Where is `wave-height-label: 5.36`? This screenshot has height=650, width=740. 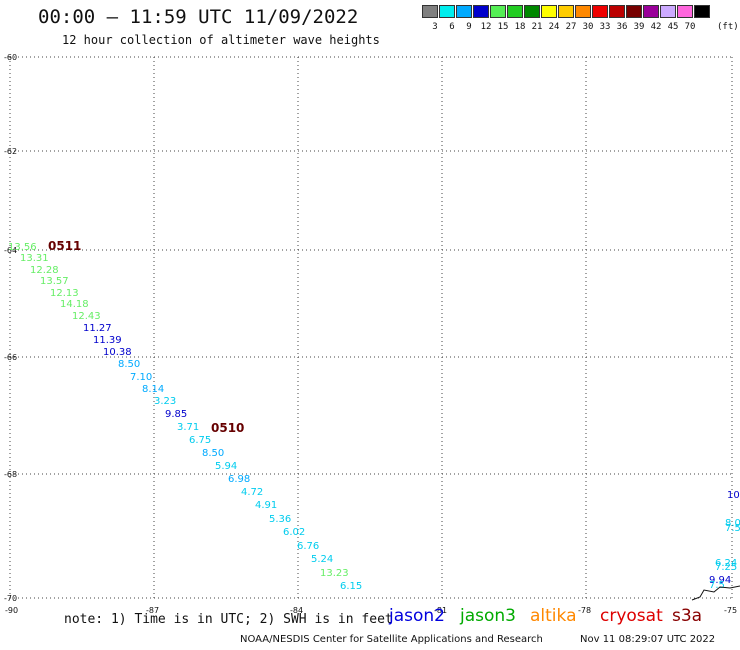
wave-height-label: 5.36 is located at coordinates (280, 519).